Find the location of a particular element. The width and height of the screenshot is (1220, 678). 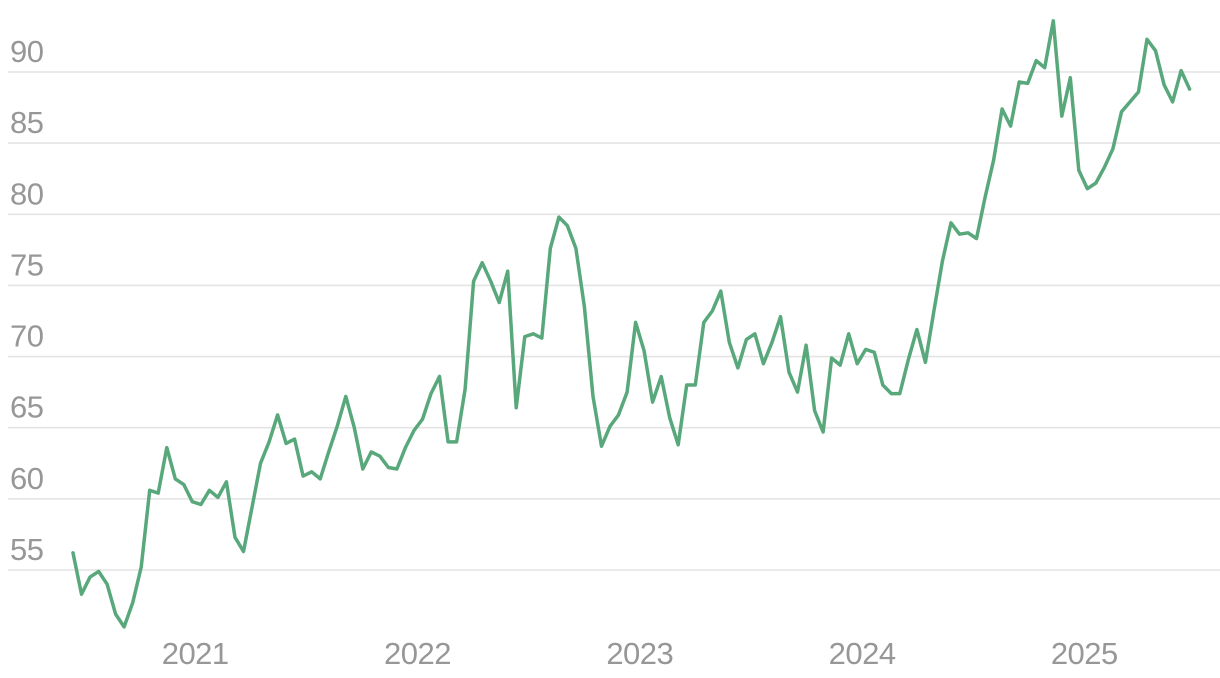

y-tick-label: 70 is located at coordinates (27, 336).